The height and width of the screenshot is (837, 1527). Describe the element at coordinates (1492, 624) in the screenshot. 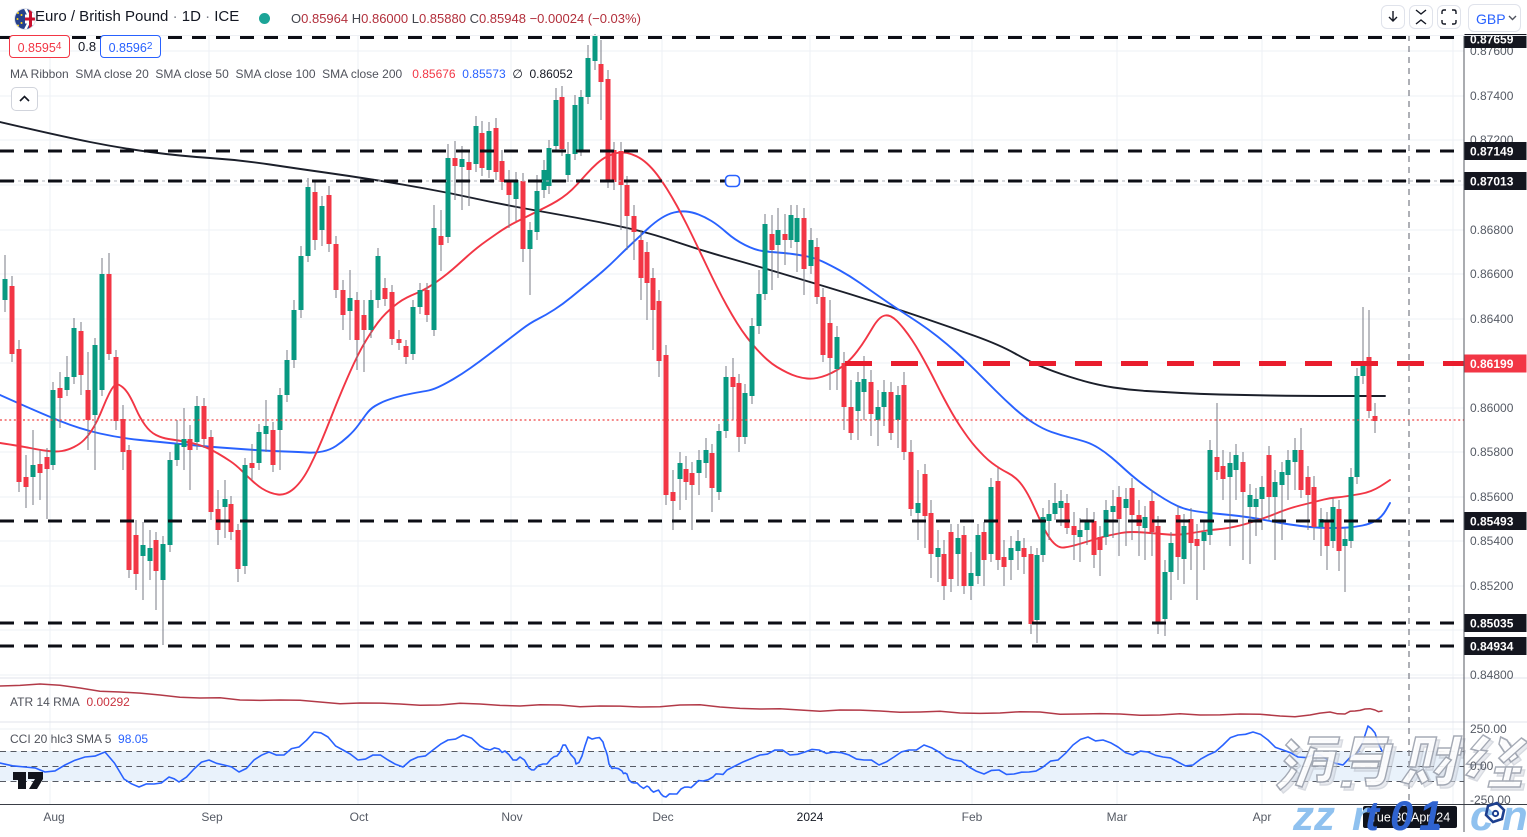

I see `svg-text: 0.85035` at that location.